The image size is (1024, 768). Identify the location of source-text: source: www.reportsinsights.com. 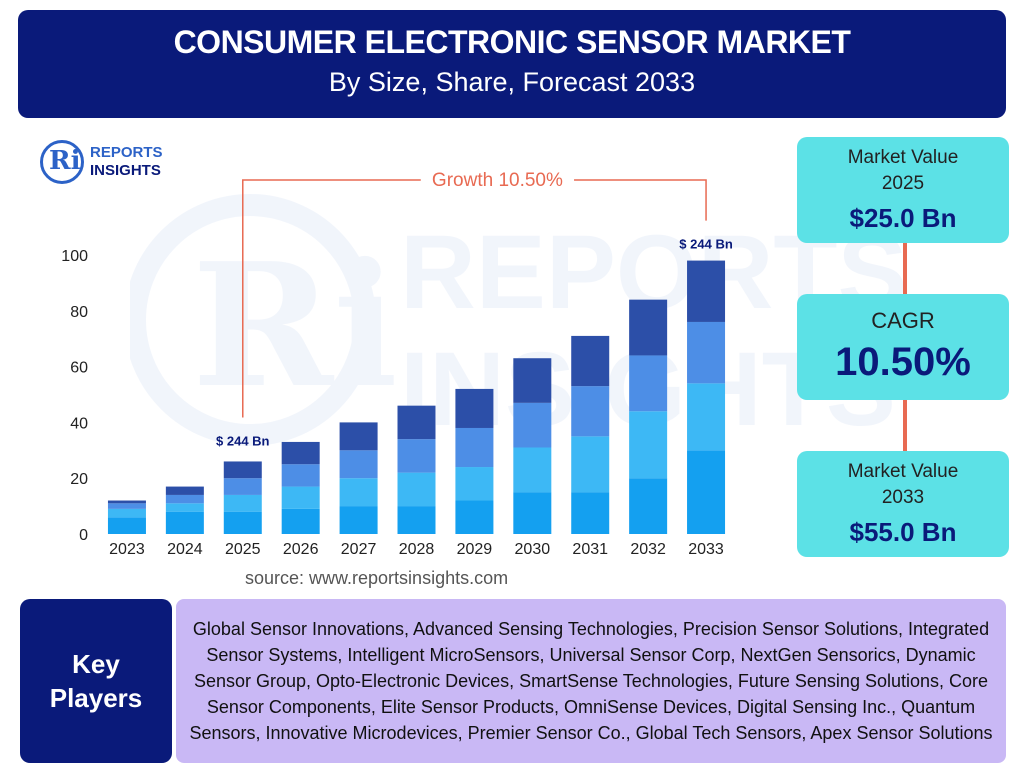
(377, 578).